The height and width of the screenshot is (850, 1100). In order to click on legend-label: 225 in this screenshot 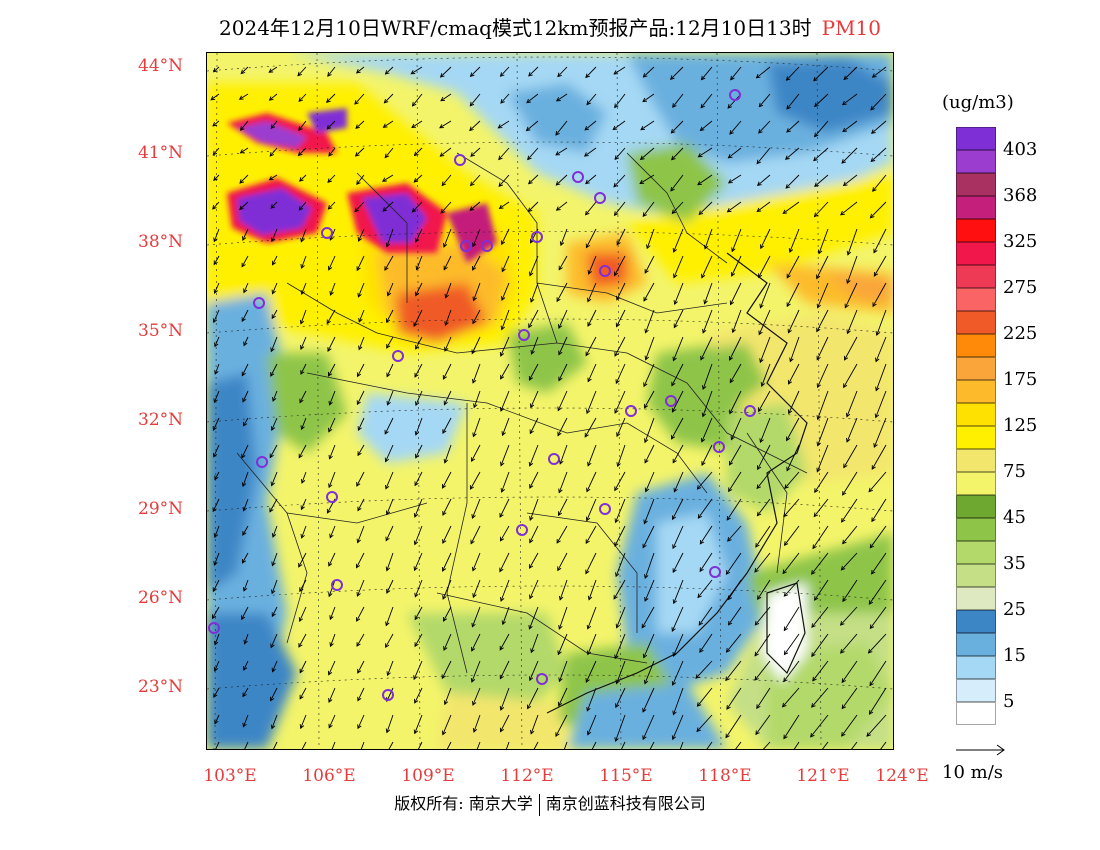, I will do `click(1020, 333)`.